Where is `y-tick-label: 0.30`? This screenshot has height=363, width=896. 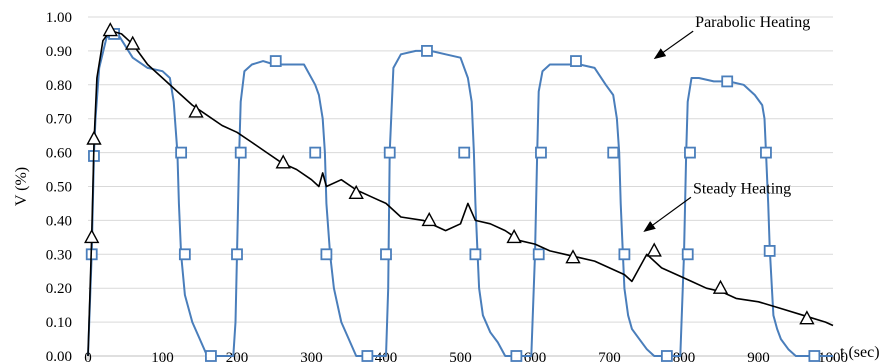
y-tick-label: 0.30 is located at coordinates (59, 255).